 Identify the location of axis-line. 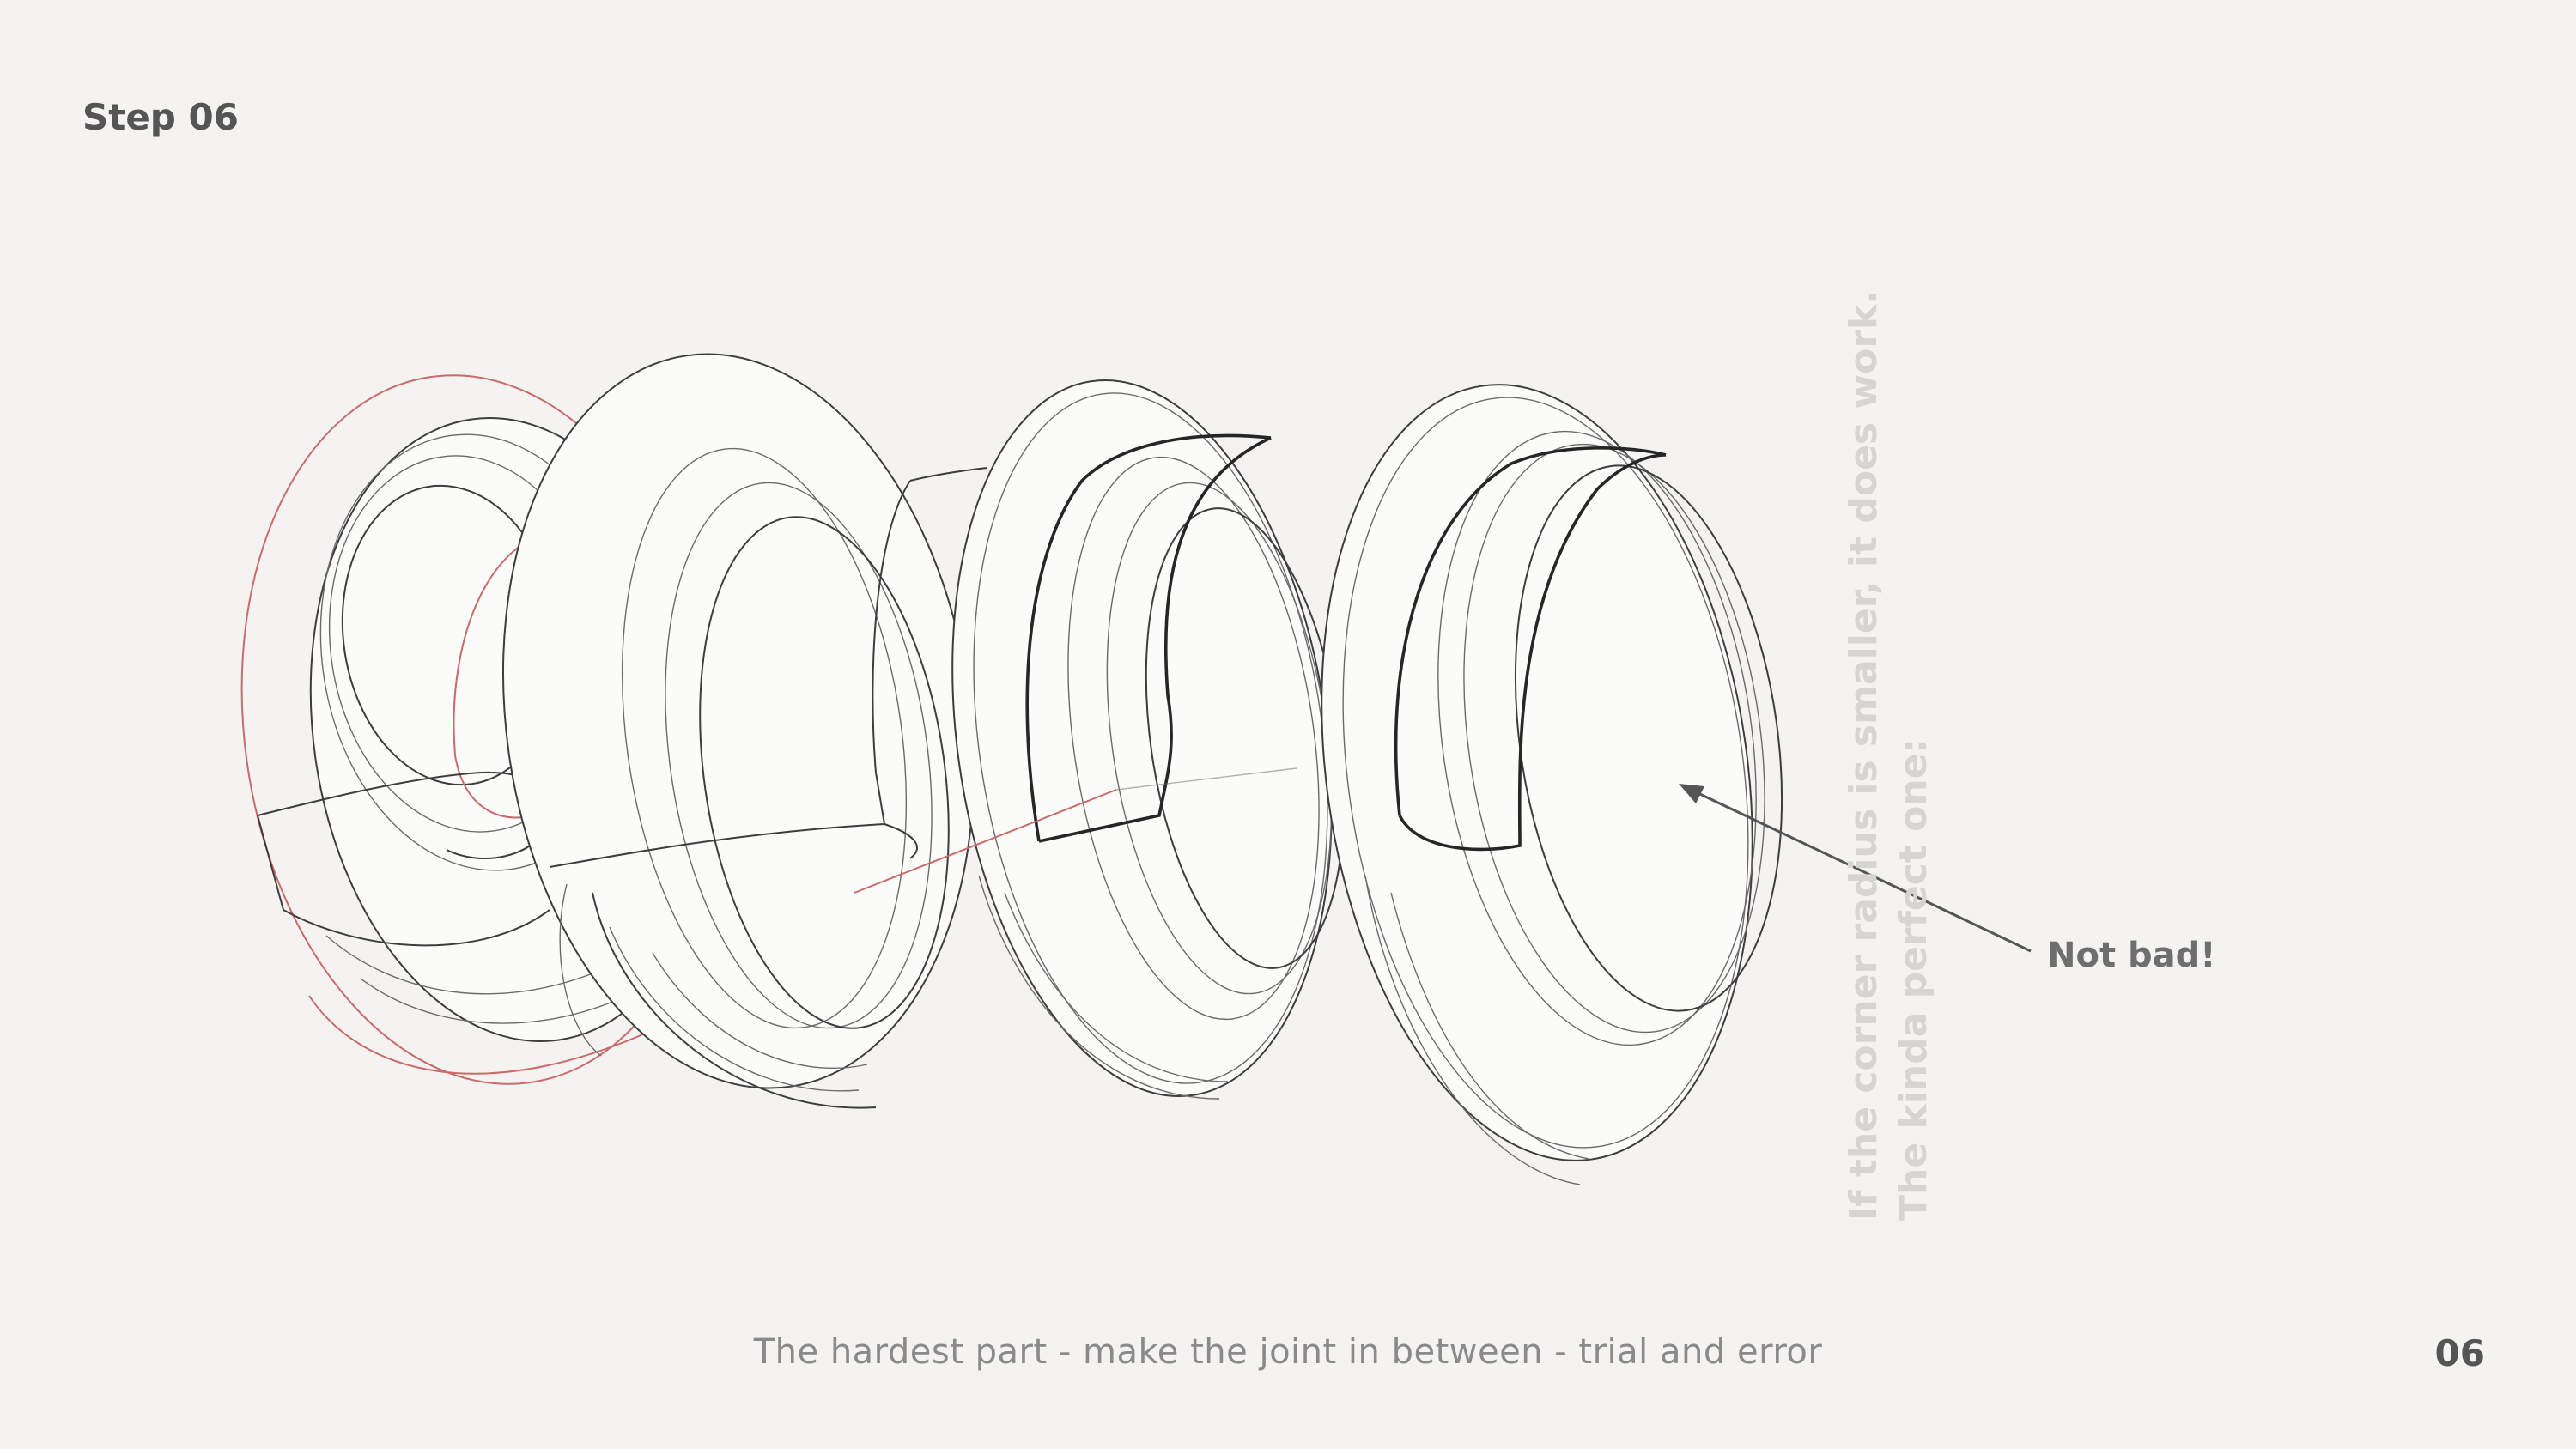
(1206, 779).